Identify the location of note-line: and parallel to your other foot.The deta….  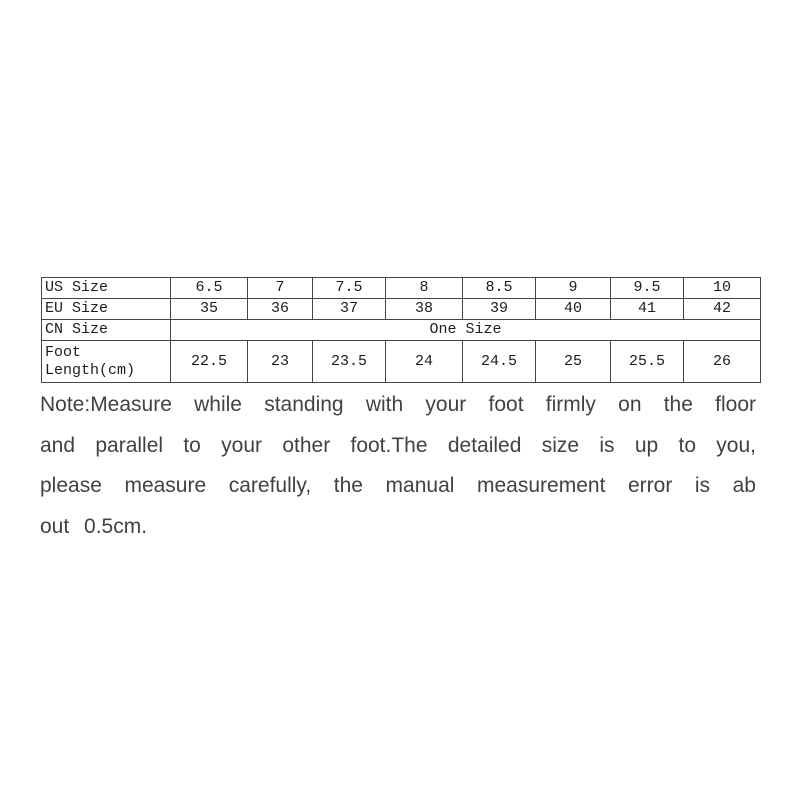
(398, 445).